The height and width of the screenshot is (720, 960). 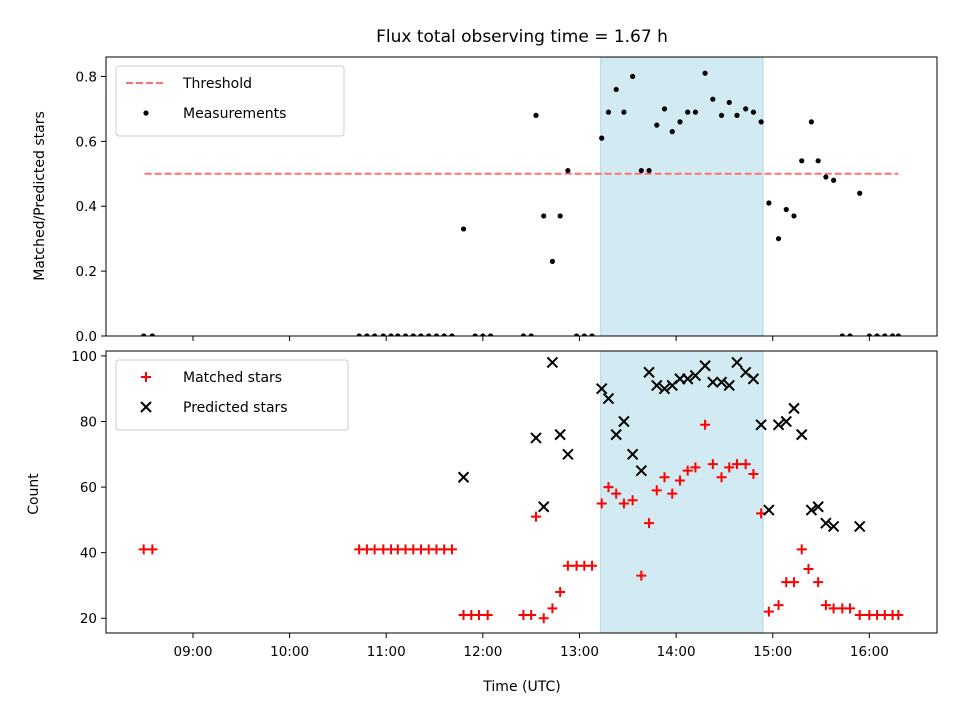 What do you see at coordinates (869, 652) in the screenshot?
I see `x-tick-label: 16:00` at bounding box center [869, 652].